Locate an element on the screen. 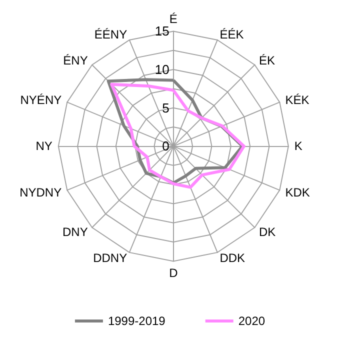 This screenshot has height=340, width=340. y-tick-label: 15 is located at coordinates (162, 31).